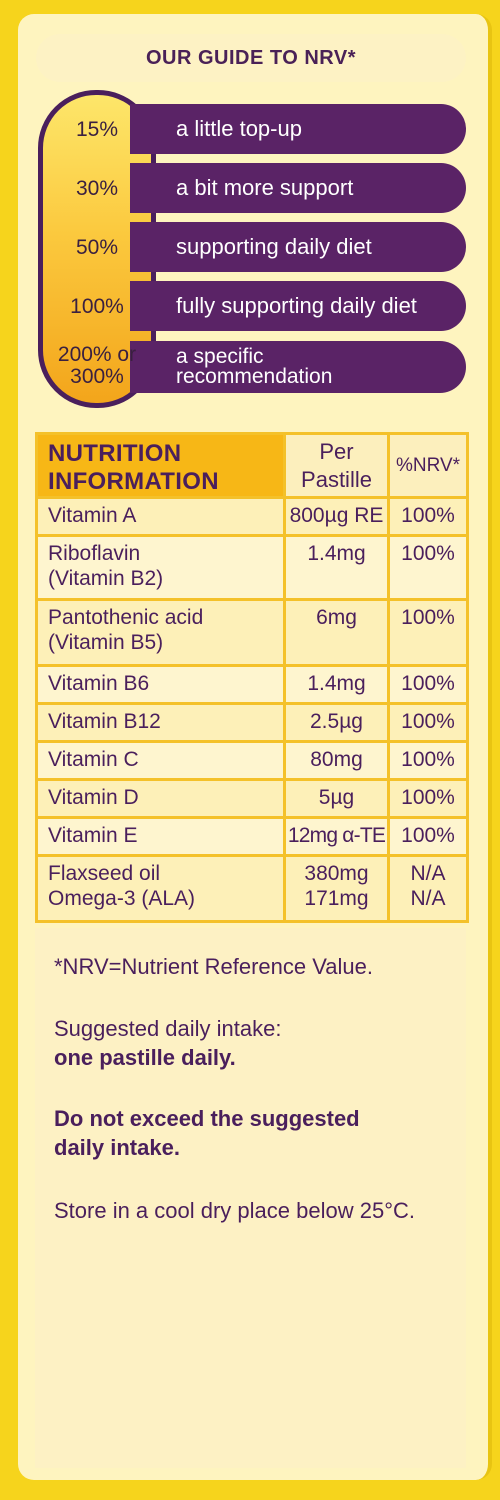  What do you see at coordinates (234, 1210) in the screenshot?
I see `storage-instructions: Store in a cool dry place below 25°C.` at bounding box center [234, 1210].